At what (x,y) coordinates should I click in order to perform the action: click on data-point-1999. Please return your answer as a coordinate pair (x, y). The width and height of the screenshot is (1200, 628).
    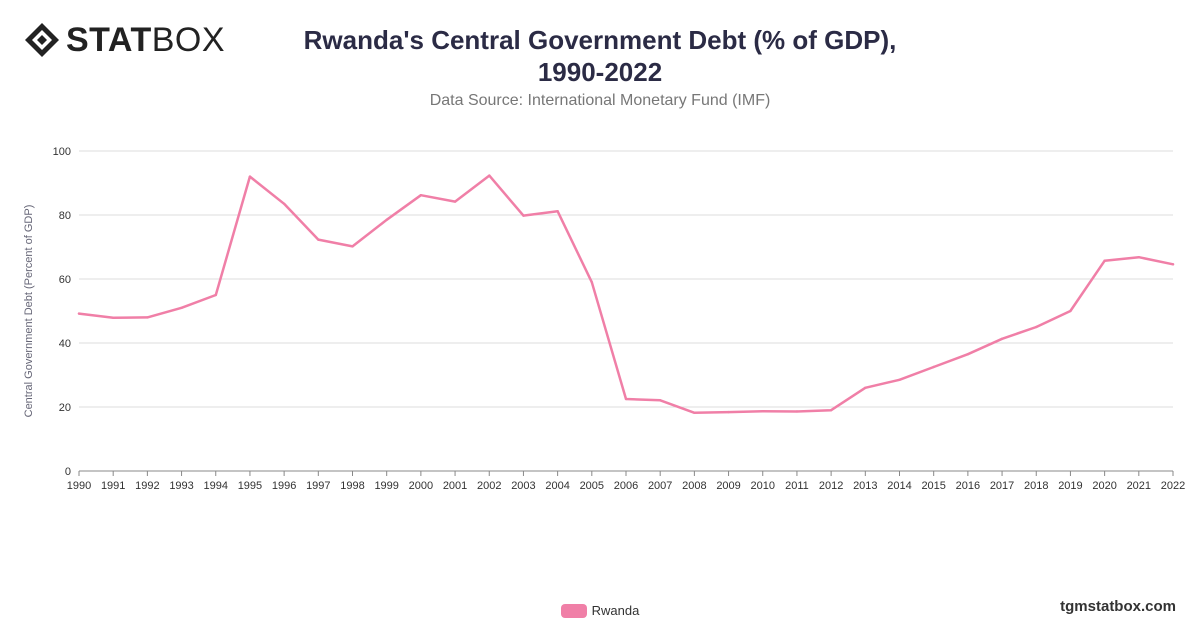
    Looking at the image, I should click on (386, 219).